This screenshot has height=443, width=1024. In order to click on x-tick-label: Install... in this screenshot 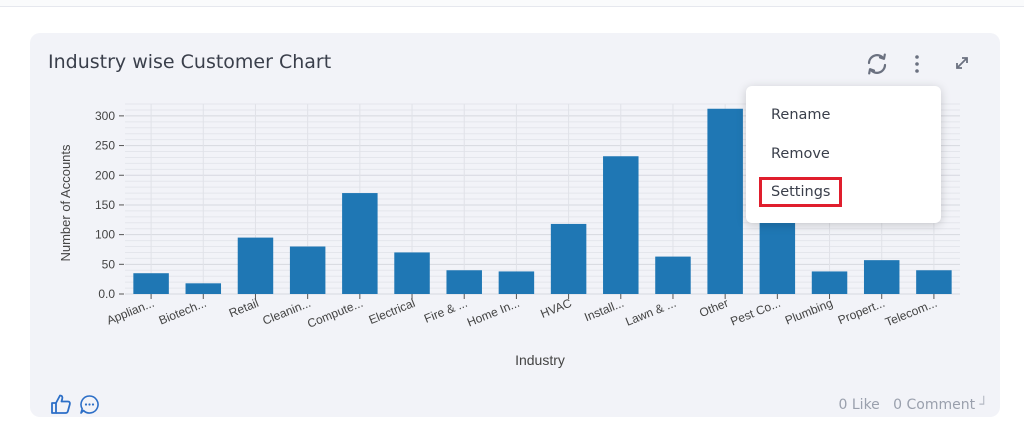, I will do `click(604, 310)`.